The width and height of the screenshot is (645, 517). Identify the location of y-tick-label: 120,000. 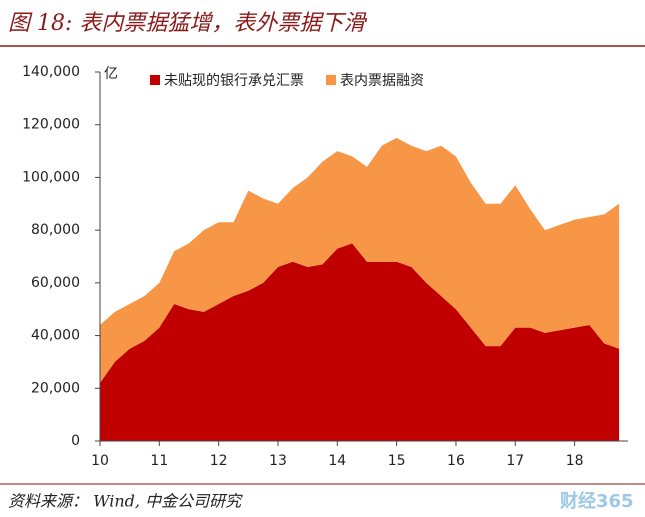
(51, 125).